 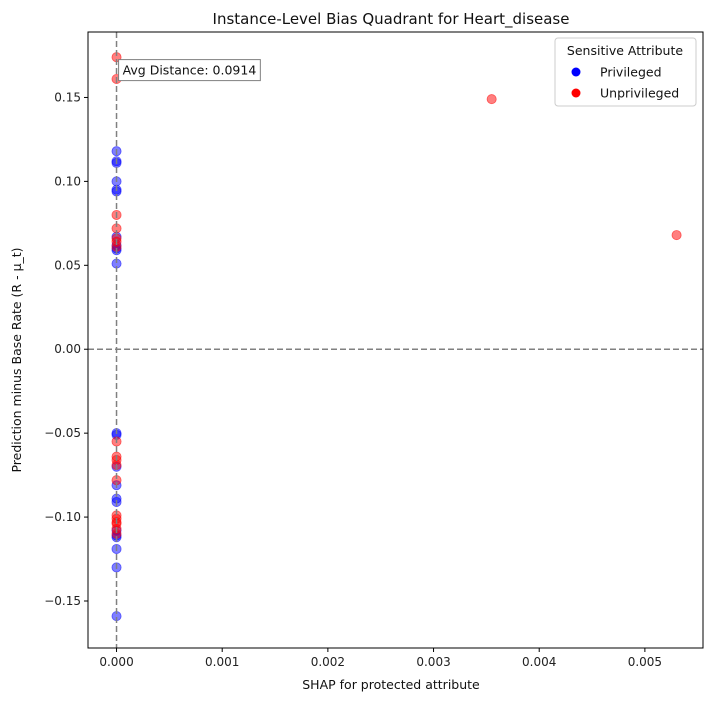 I want to click on y-tick-label: 0.00, so click(x=67, y=349).